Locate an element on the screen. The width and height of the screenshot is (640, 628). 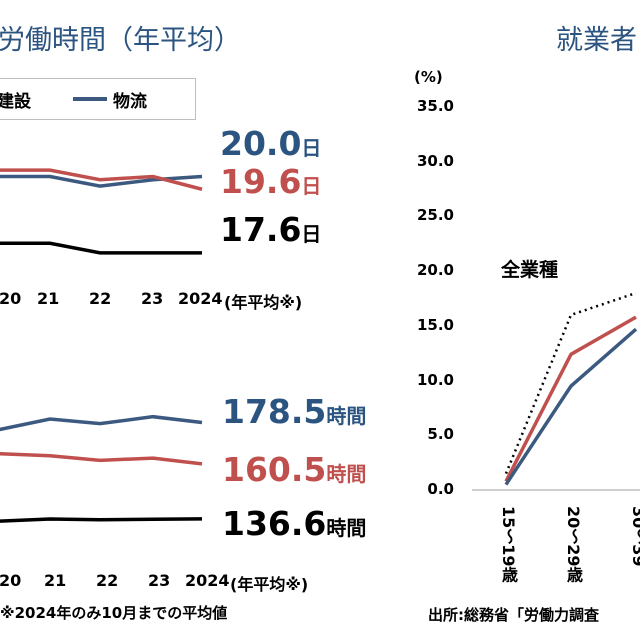
age-line-construction is located at coordinates (570, 399).